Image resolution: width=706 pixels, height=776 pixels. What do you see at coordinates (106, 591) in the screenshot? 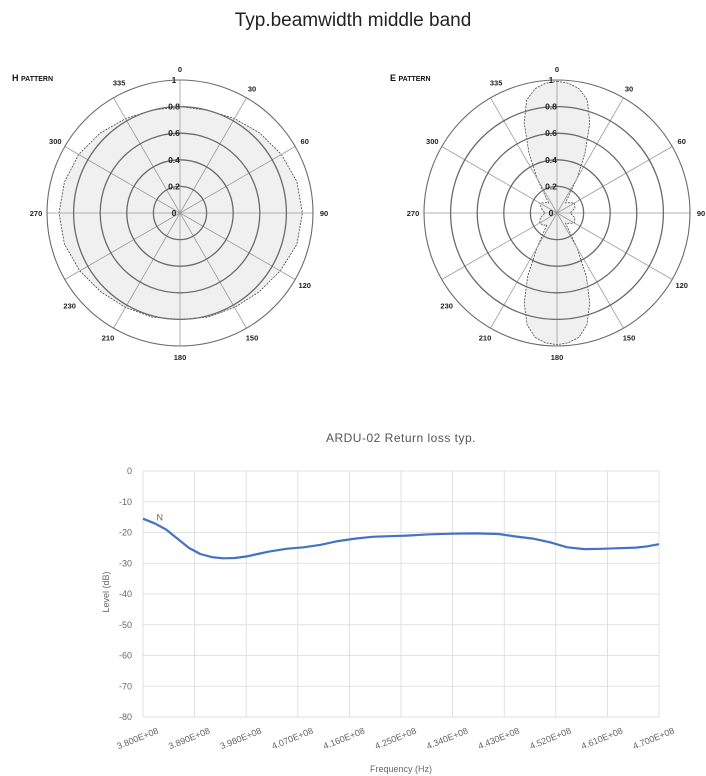
I see `y-axis-label: Level (dB)` at bounding box center [106, 591].